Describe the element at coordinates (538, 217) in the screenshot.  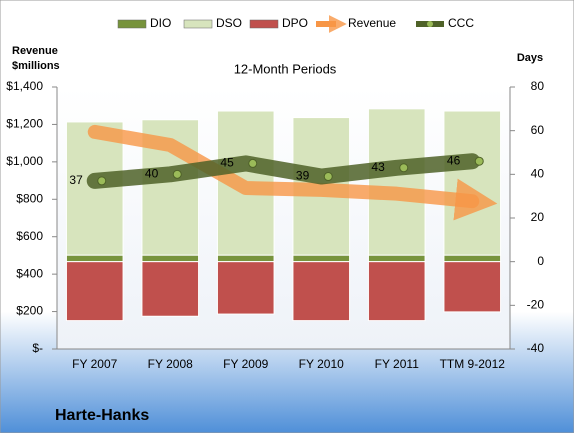
I see `y2-tick-label: 20` at that location.